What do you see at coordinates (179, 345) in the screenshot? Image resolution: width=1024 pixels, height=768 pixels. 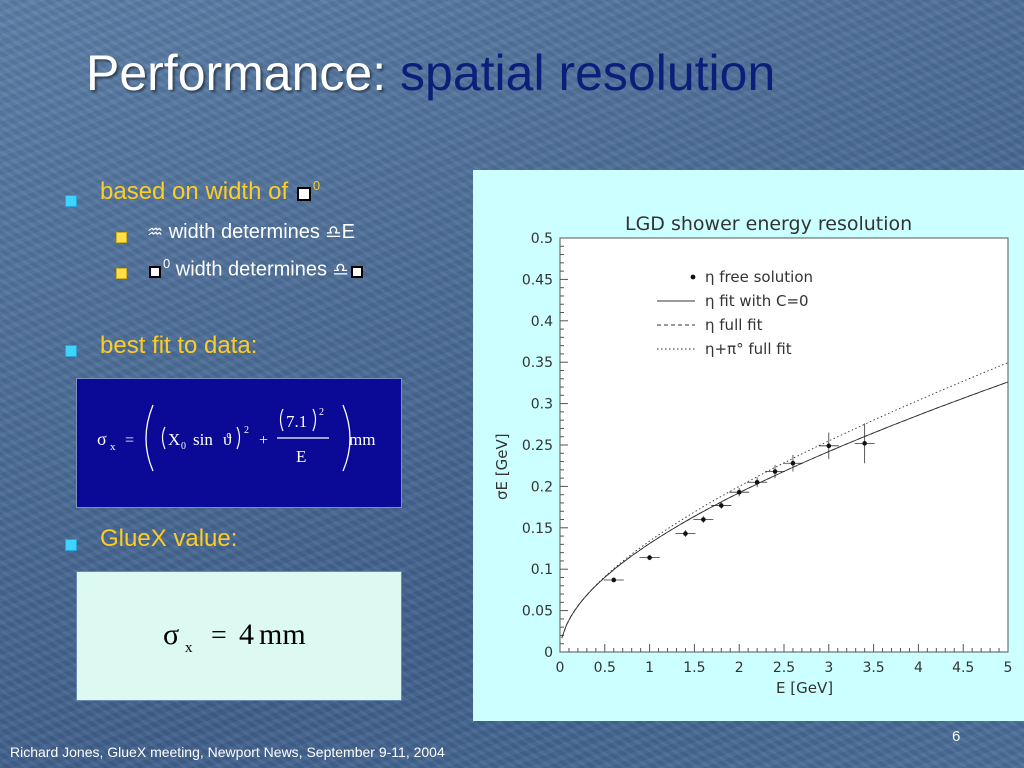 I see `bullet-best-fit: best fit to data:` at bounding box center [179, 345].